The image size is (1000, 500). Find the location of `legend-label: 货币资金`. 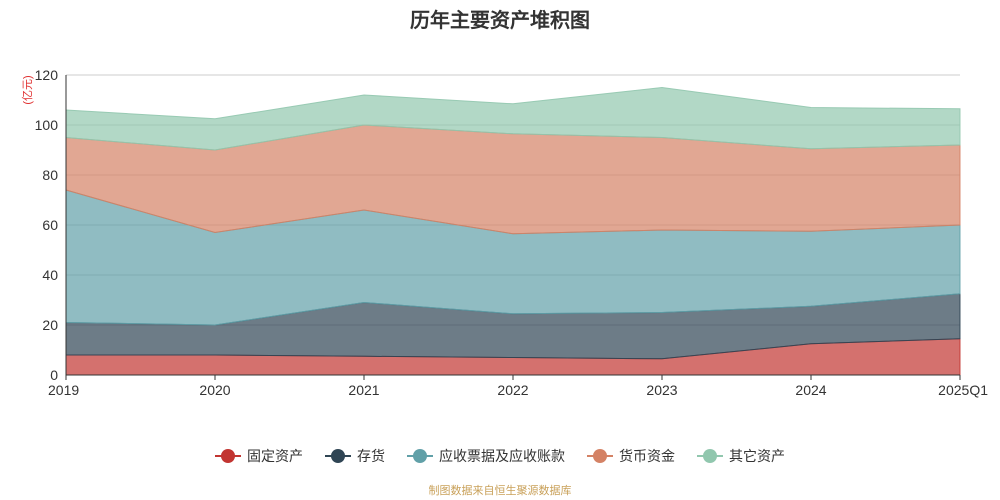

legend-label: 货币资金 is located at coordinates (647, 456).